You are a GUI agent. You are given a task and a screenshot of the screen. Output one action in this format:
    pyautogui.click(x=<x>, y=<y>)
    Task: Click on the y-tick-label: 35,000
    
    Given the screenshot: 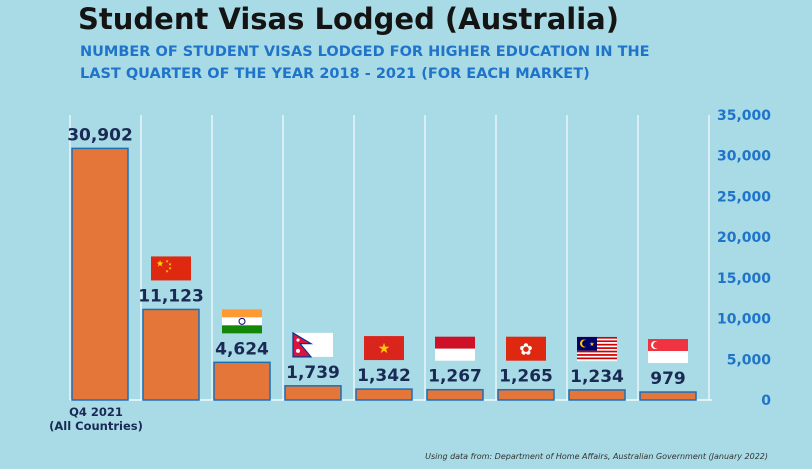 What is the action you would take?
    pyautogui.click(x=744, y=116)
    